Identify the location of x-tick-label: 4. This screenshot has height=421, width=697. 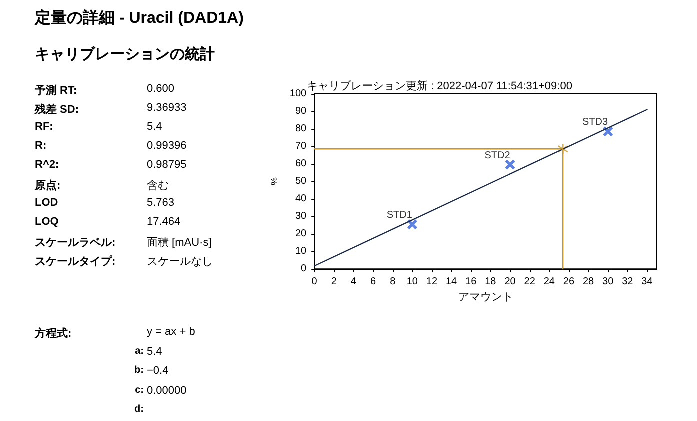
(353, 282).